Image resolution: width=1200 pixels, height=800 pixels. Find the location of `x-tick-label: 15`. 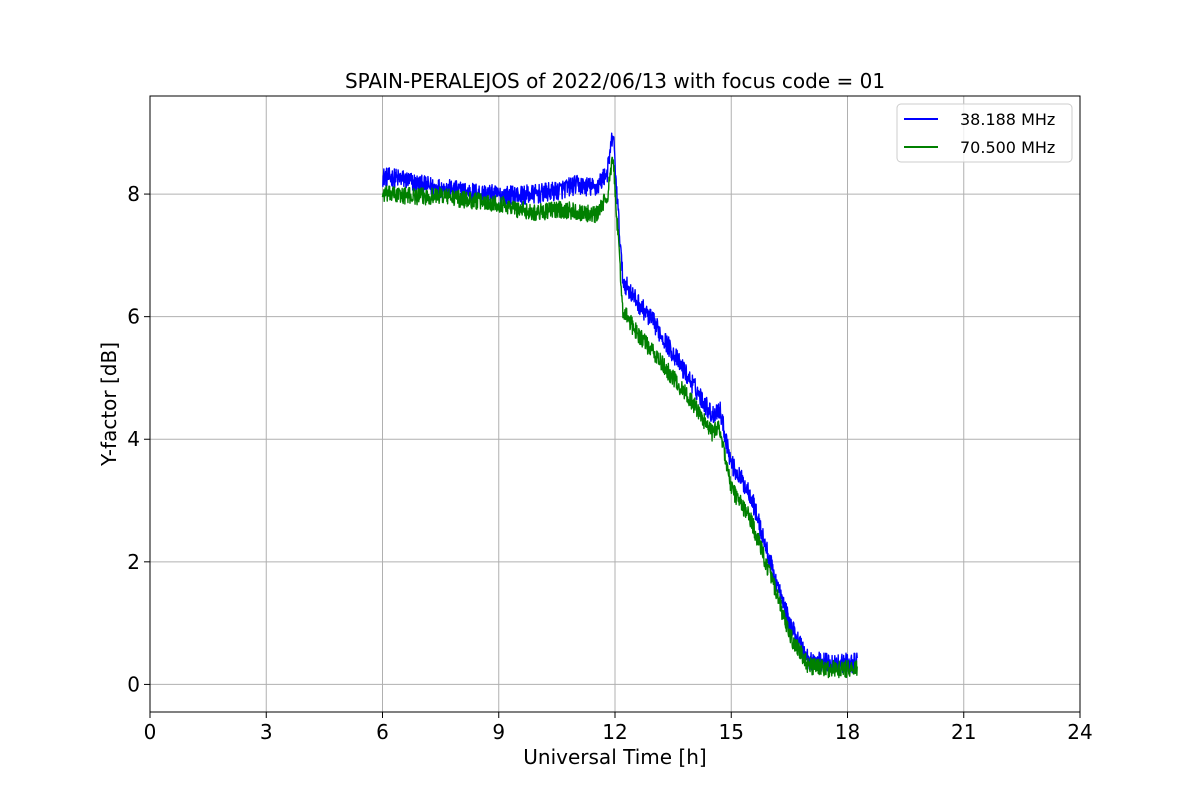

x-tick-label: 15 is located at coordinates (731, 732).